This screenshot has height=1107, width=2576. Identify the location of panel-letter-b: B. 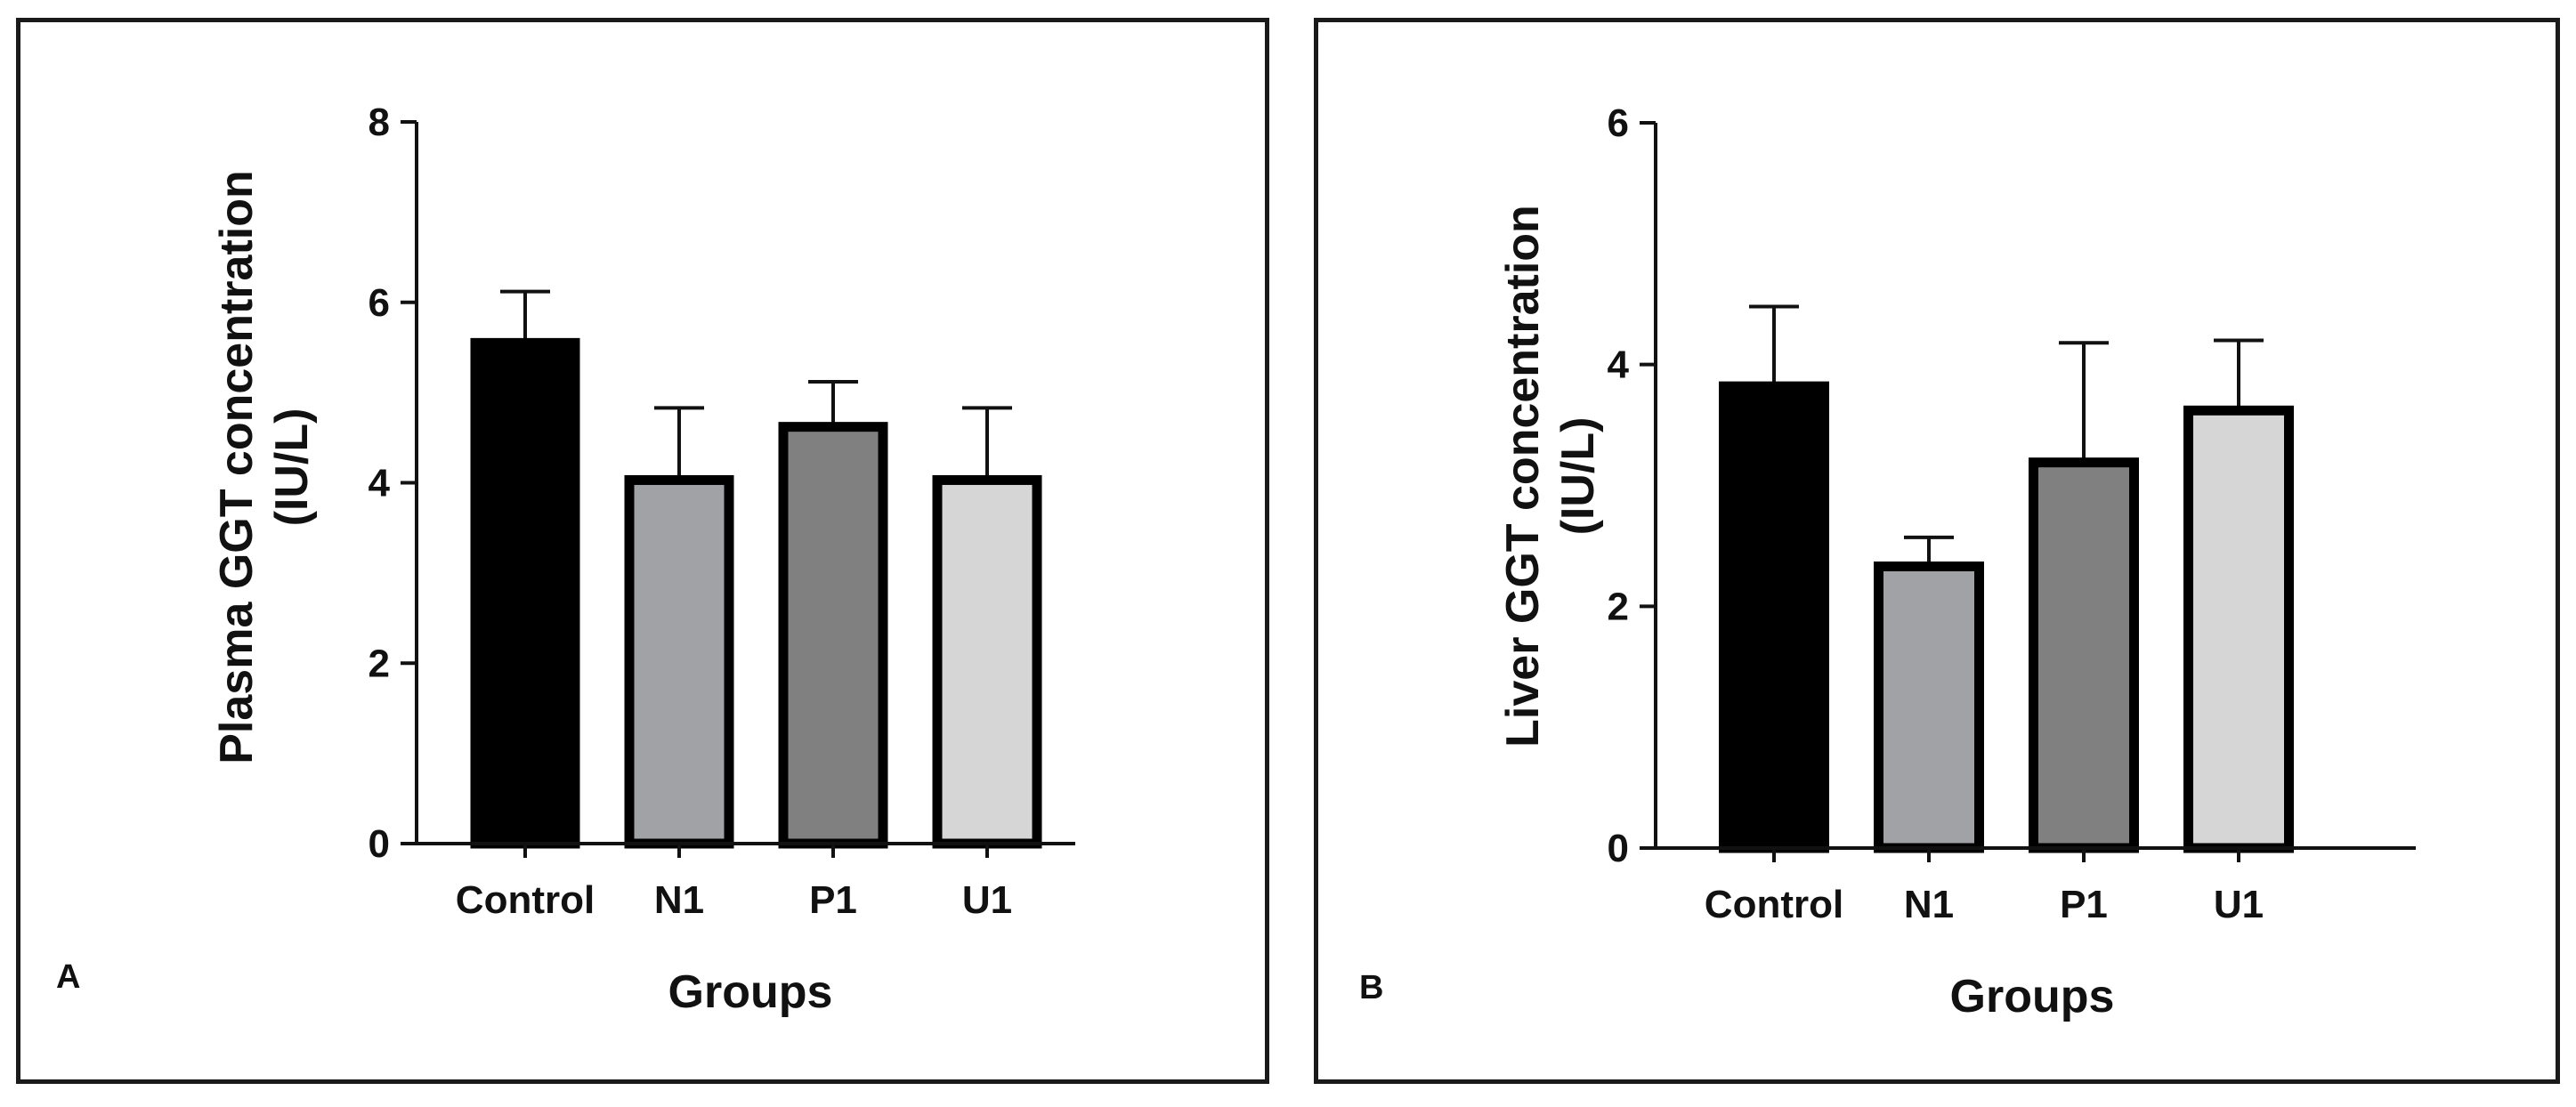
(1371, 987).